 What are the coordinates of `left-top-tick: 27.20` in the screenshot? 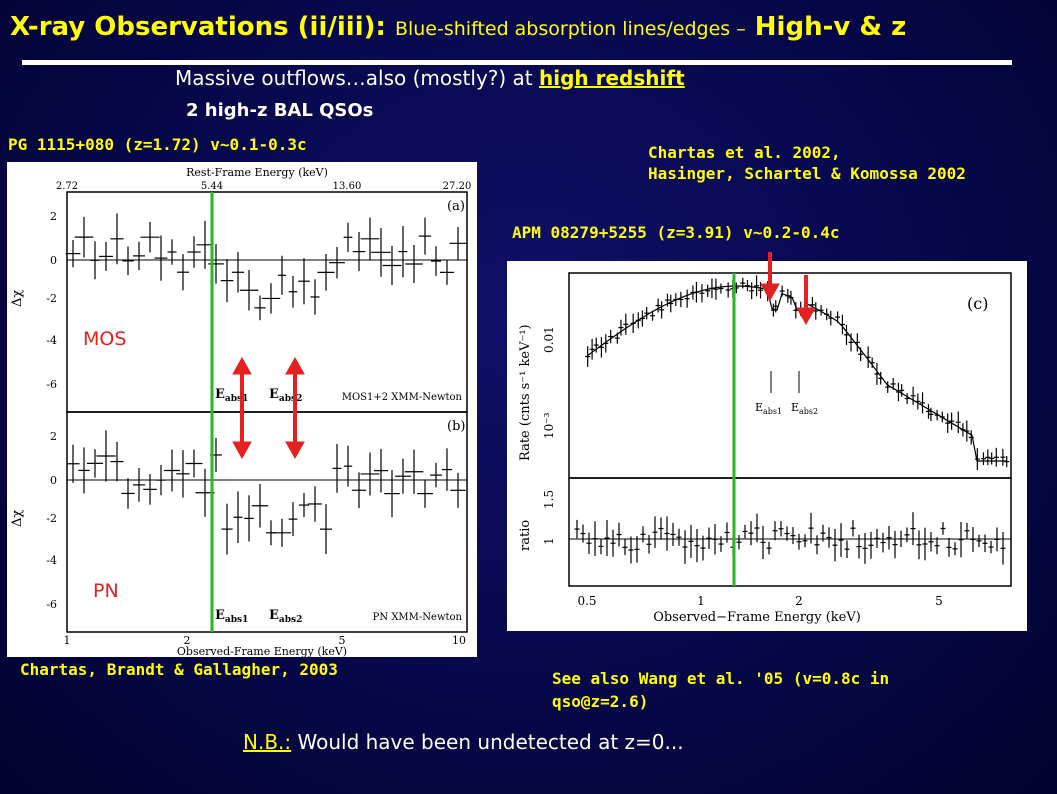 It's located at (457, 186).